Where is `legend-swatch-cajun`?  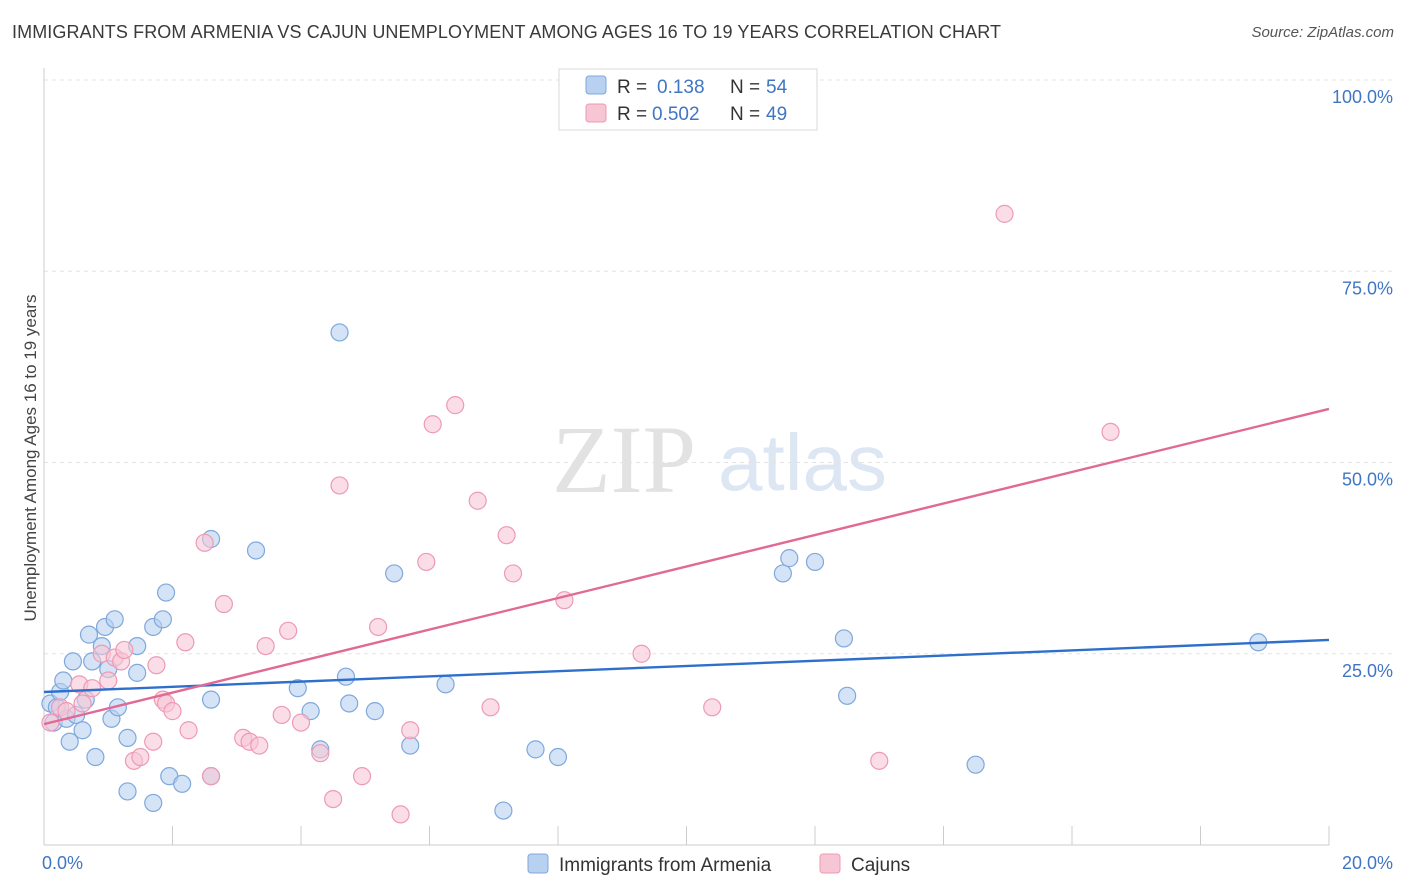 legend-swatch-cajun is located at coordinates (596, 113).